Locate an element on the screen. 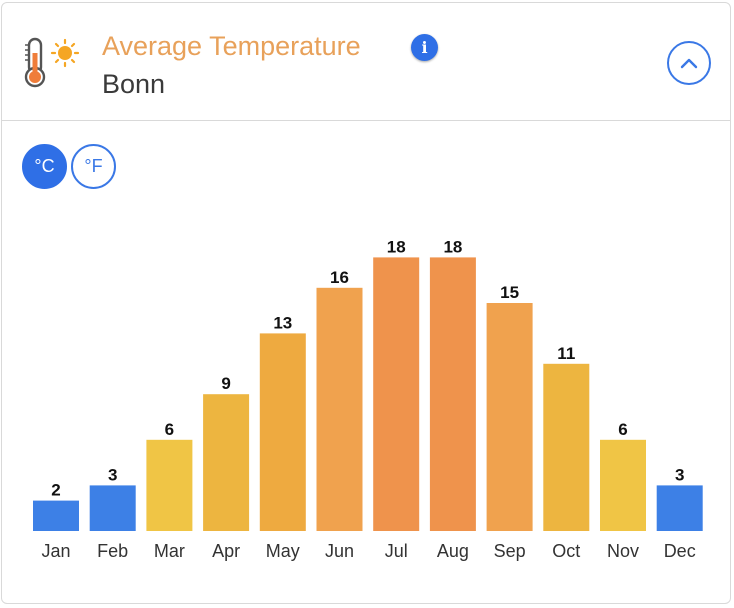  info-button: i is located at coordinates (424, 47).